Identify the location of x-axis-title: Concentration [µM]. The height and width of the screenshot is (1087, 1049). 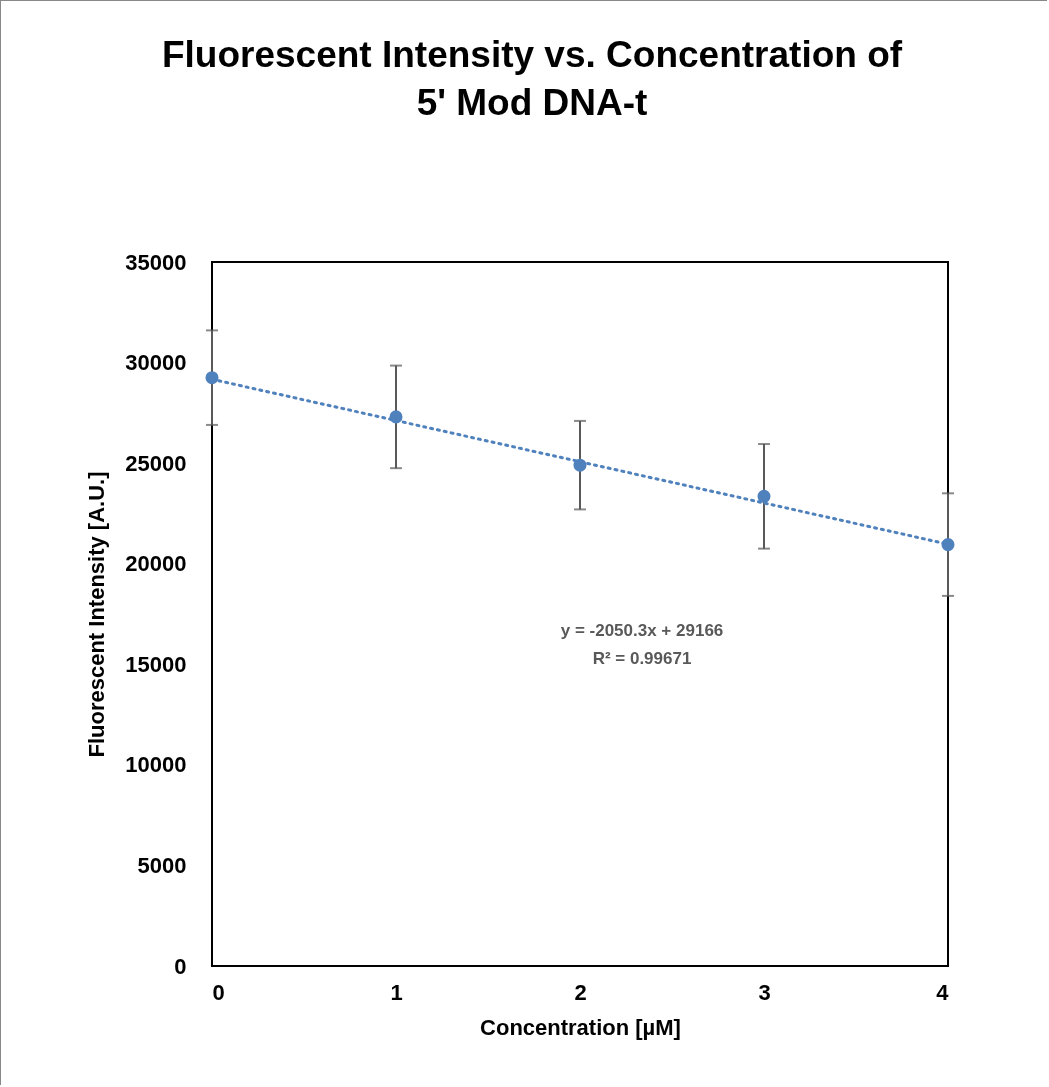
(580, 1027).